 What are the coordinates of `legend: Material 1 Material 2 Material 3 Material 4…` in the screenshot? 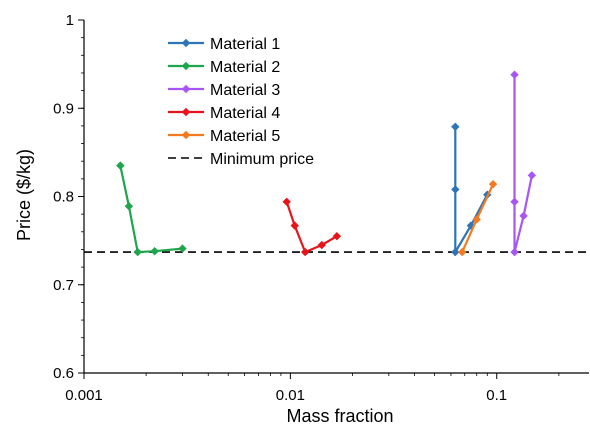 It's located at (241, 102).